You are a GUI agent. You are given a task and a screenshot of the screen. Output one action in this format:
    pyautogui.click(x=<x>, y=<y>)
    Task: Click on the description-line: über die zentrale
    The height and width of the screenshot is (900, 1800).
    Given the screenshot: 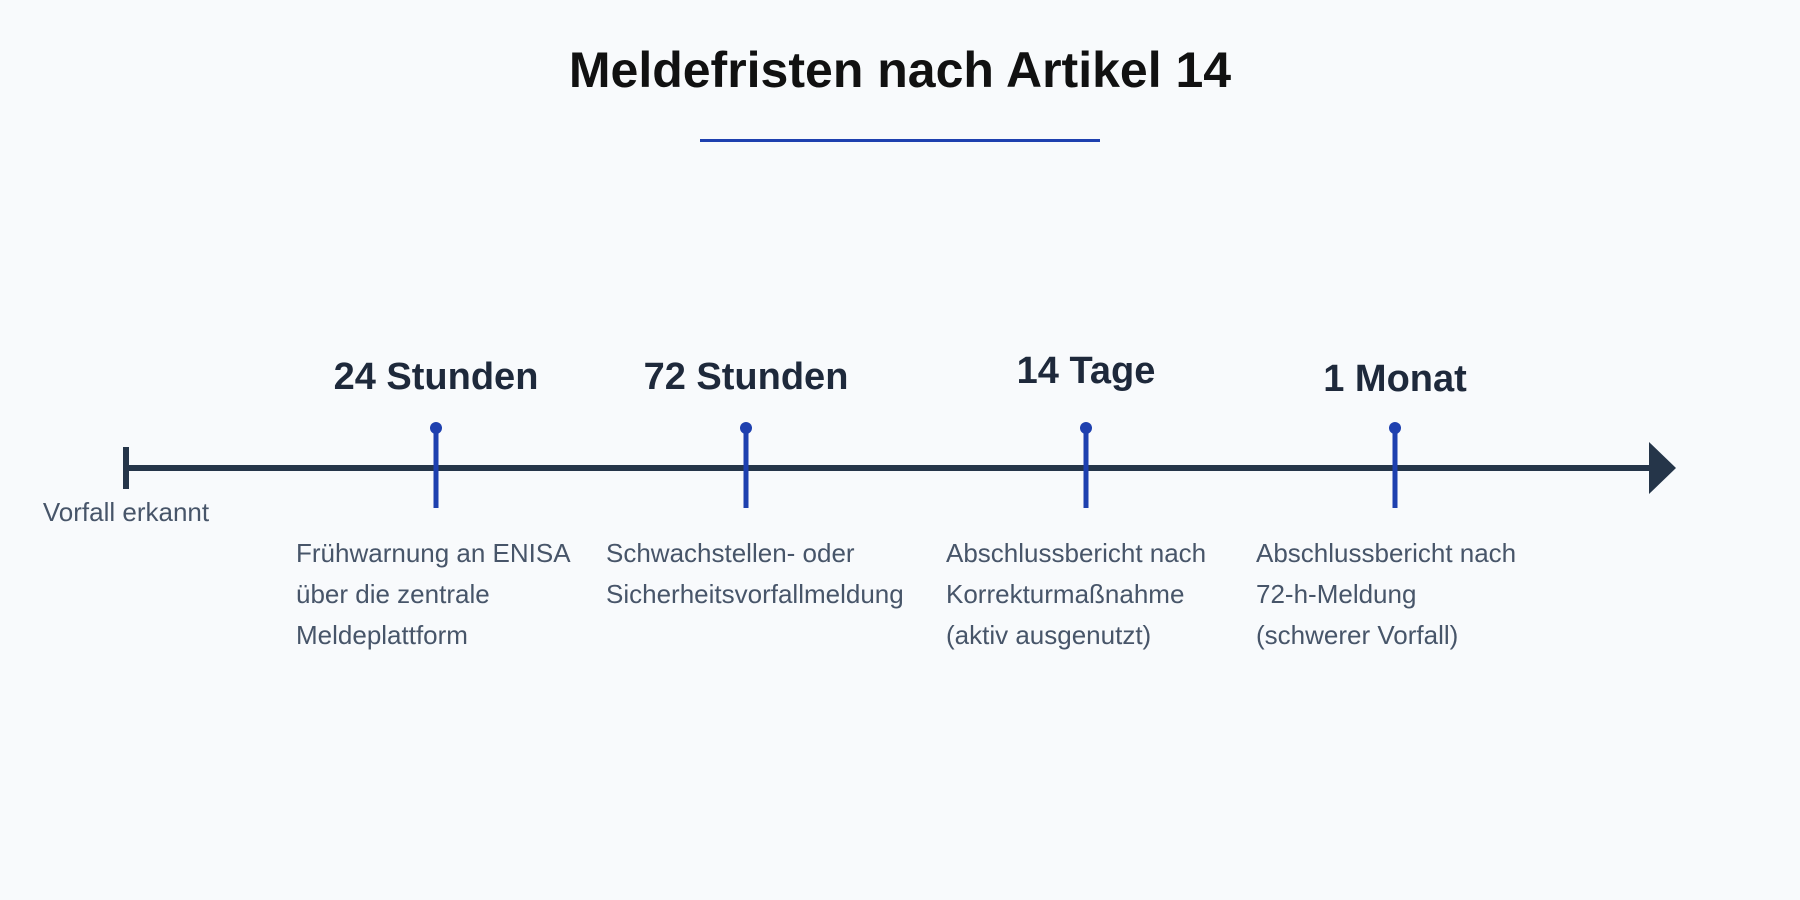 What is the action you would take?
    pyautogui.click(x=393, y=594)
    